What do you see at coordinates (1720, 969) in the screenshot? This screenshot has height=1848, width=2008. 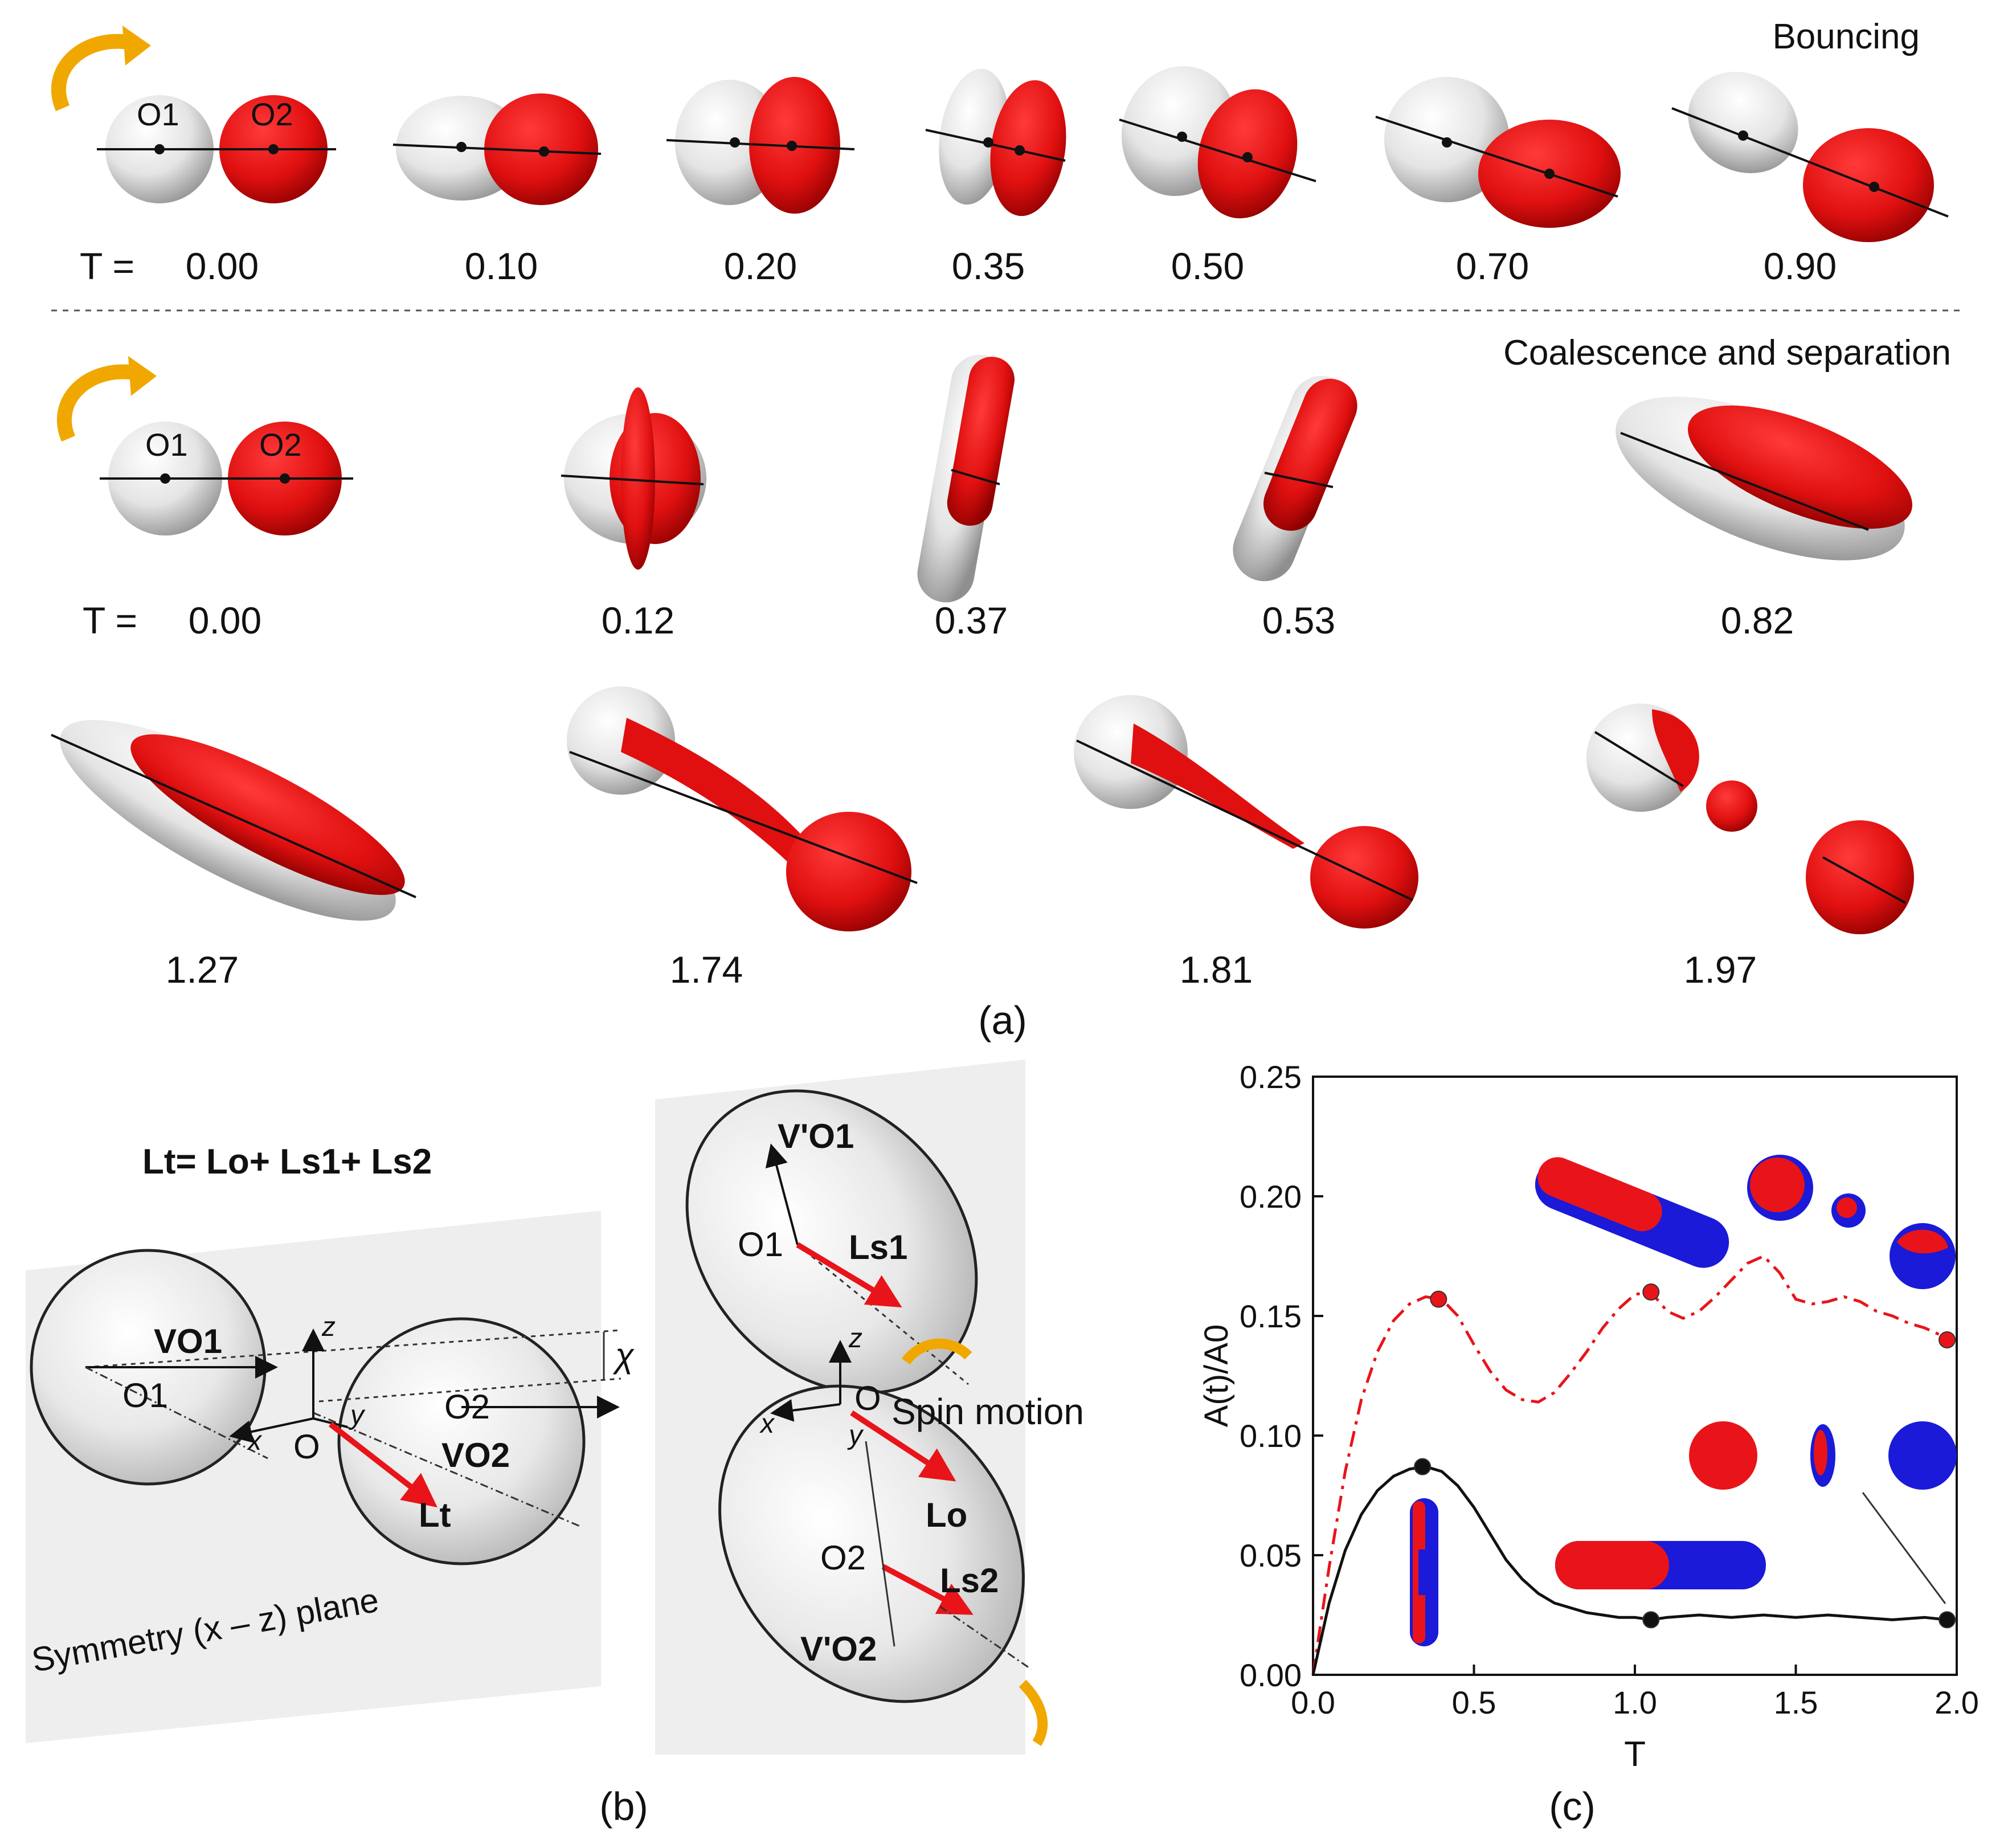 I see `time-label: 1.97` at bounding box center [1720, 969].